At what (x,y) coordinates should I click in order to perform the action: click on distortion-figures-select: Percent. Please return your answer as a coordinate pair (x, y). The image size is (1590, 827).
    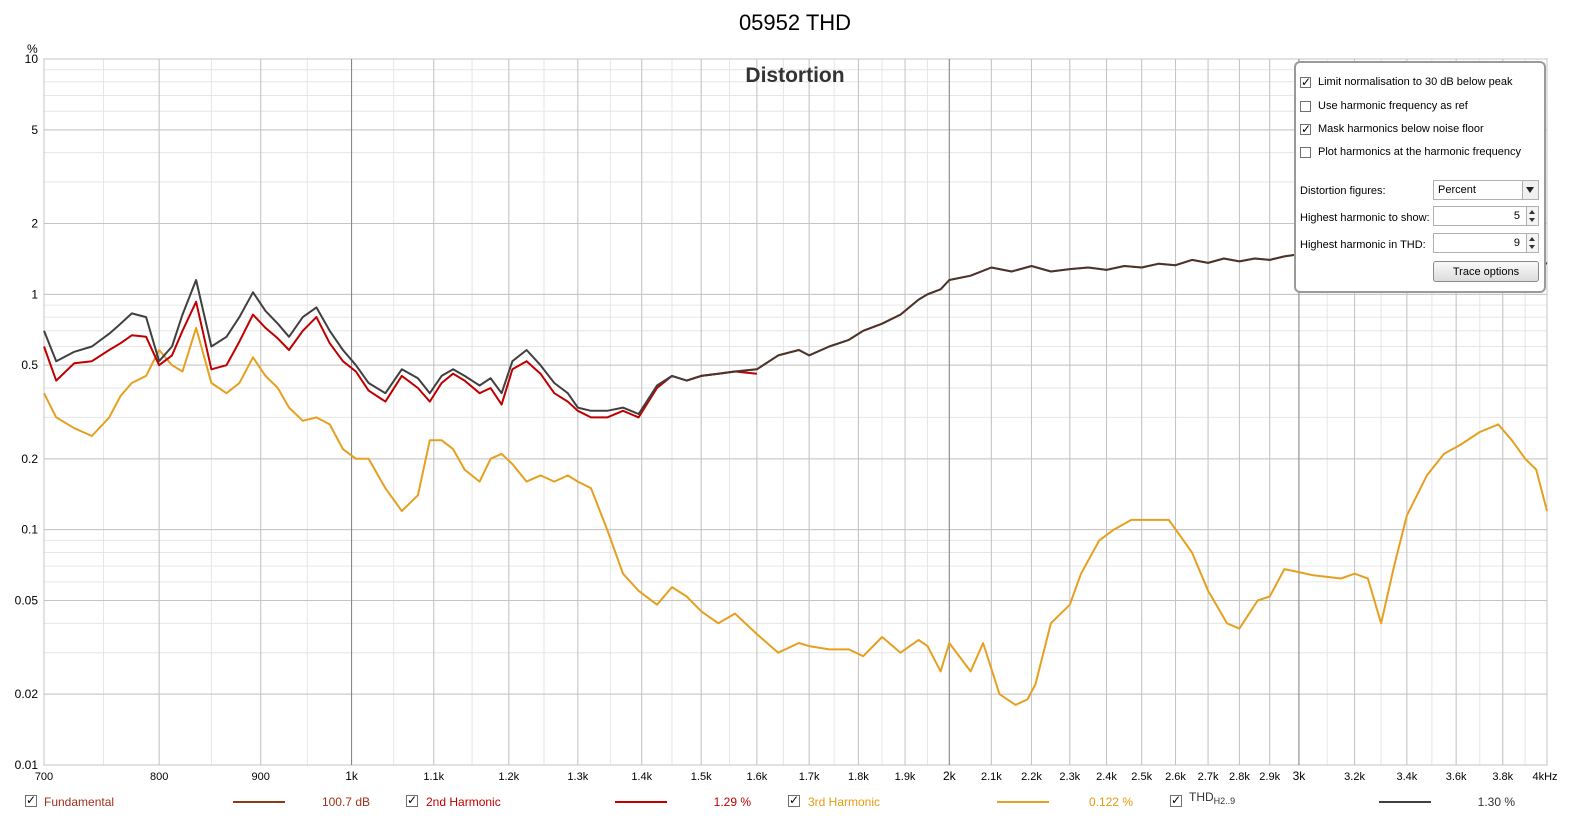
    Looking at the image, I should click on (1486, 190).